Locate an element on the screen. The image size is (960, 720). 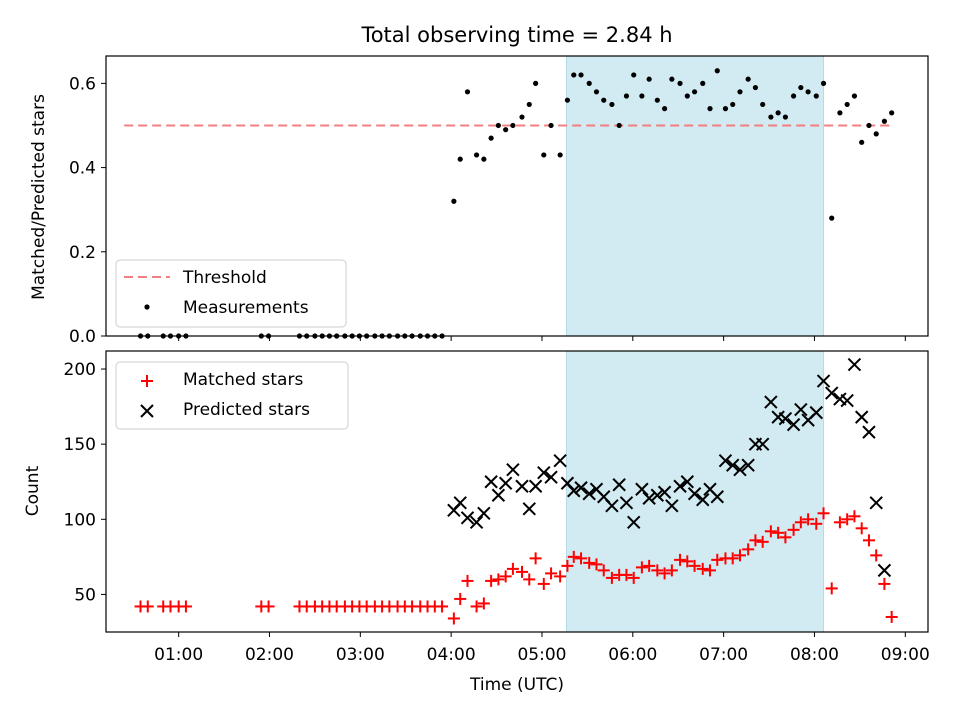
legend-predicted-label: Predicted stars is located at coordinates (246, 410).